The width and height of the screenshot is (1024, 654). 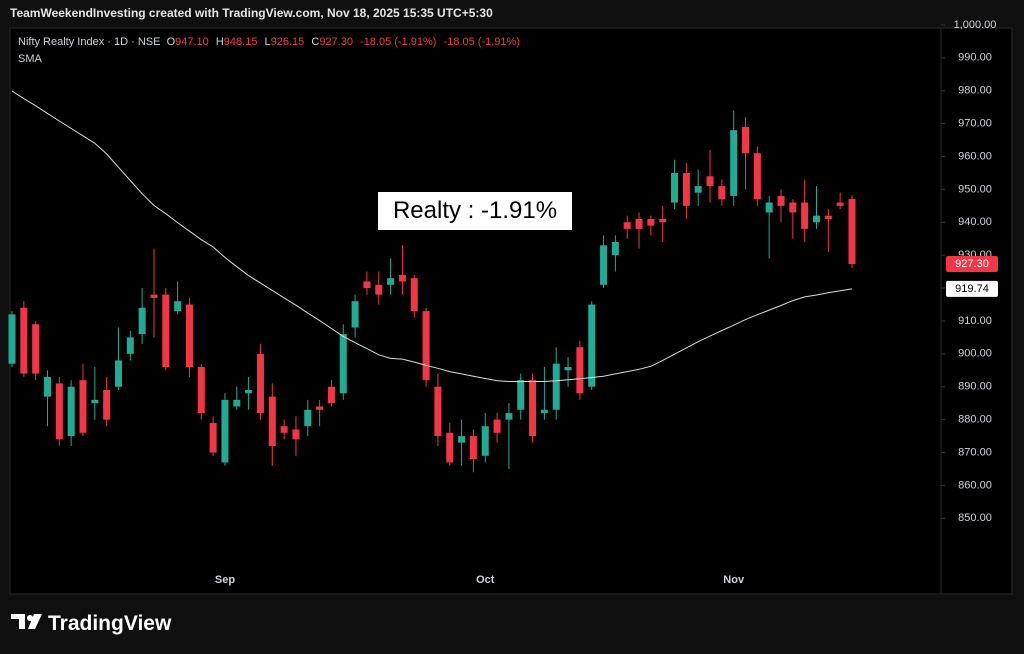 What do you see at coordinates (26, 621) in the screenshot?
I see `brand-logo` at bounding box center [26, 621].